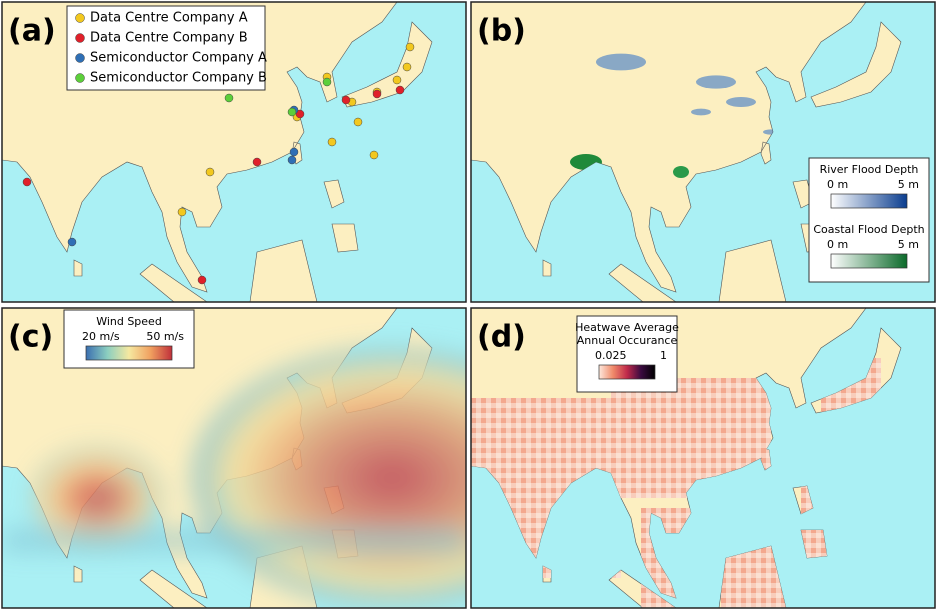 This screenshot has width=937, height=610. What do you see at coordinates (169, 18) in the screenshot?
I see `legend-entry: Data Centre Company A` at bounding box center [169, 18].